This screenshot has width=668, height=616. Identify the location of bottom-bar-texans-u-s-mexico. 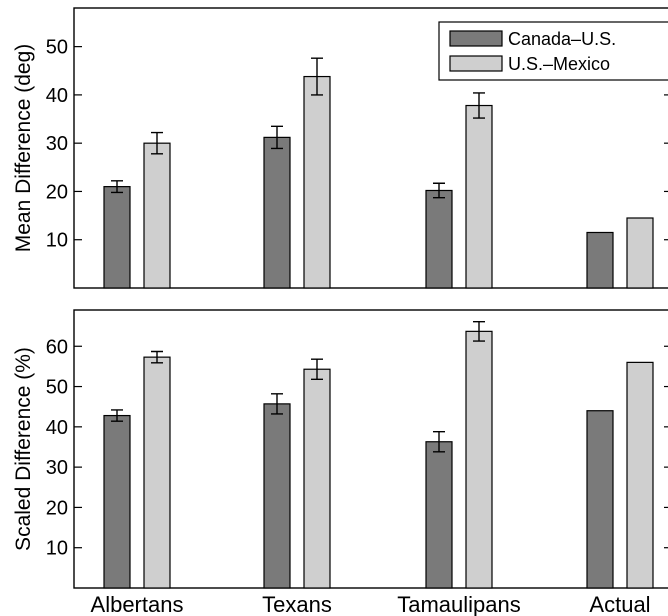
(317, 478).